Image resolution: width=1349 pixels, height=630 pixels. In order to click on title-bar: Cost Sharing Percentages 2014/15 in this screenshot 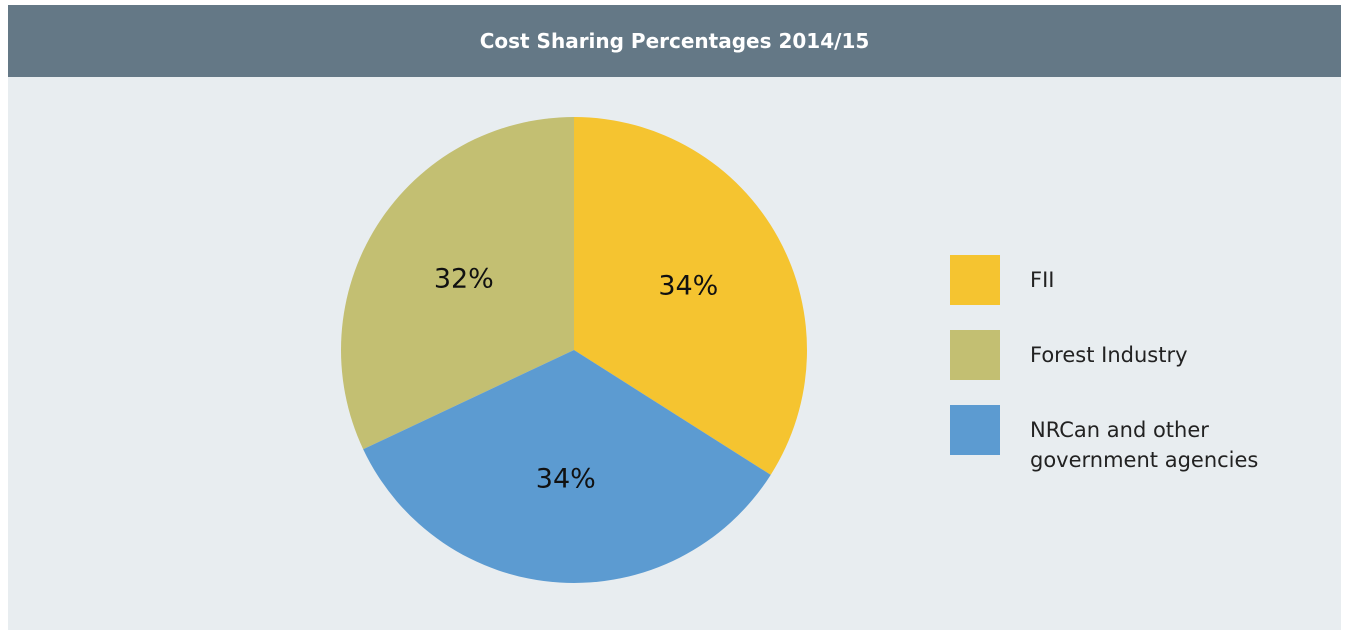, I will do `click(674, 41)`.